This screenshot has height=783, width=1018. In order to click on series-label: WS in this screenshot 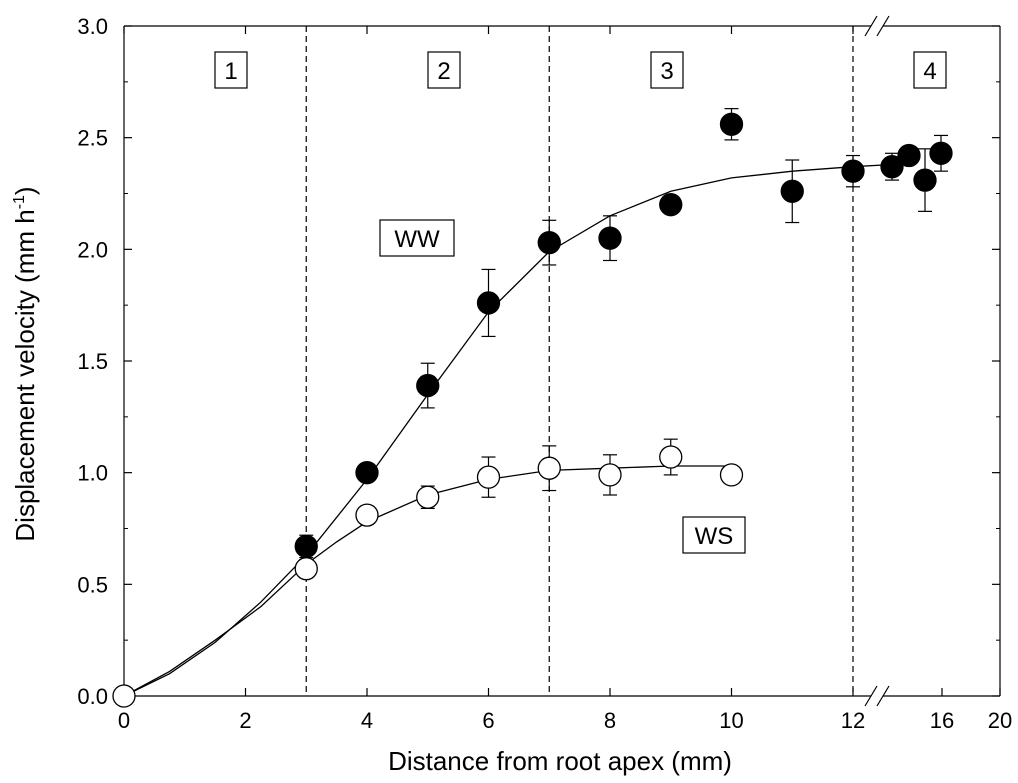, I will do `click(714, 536)`.